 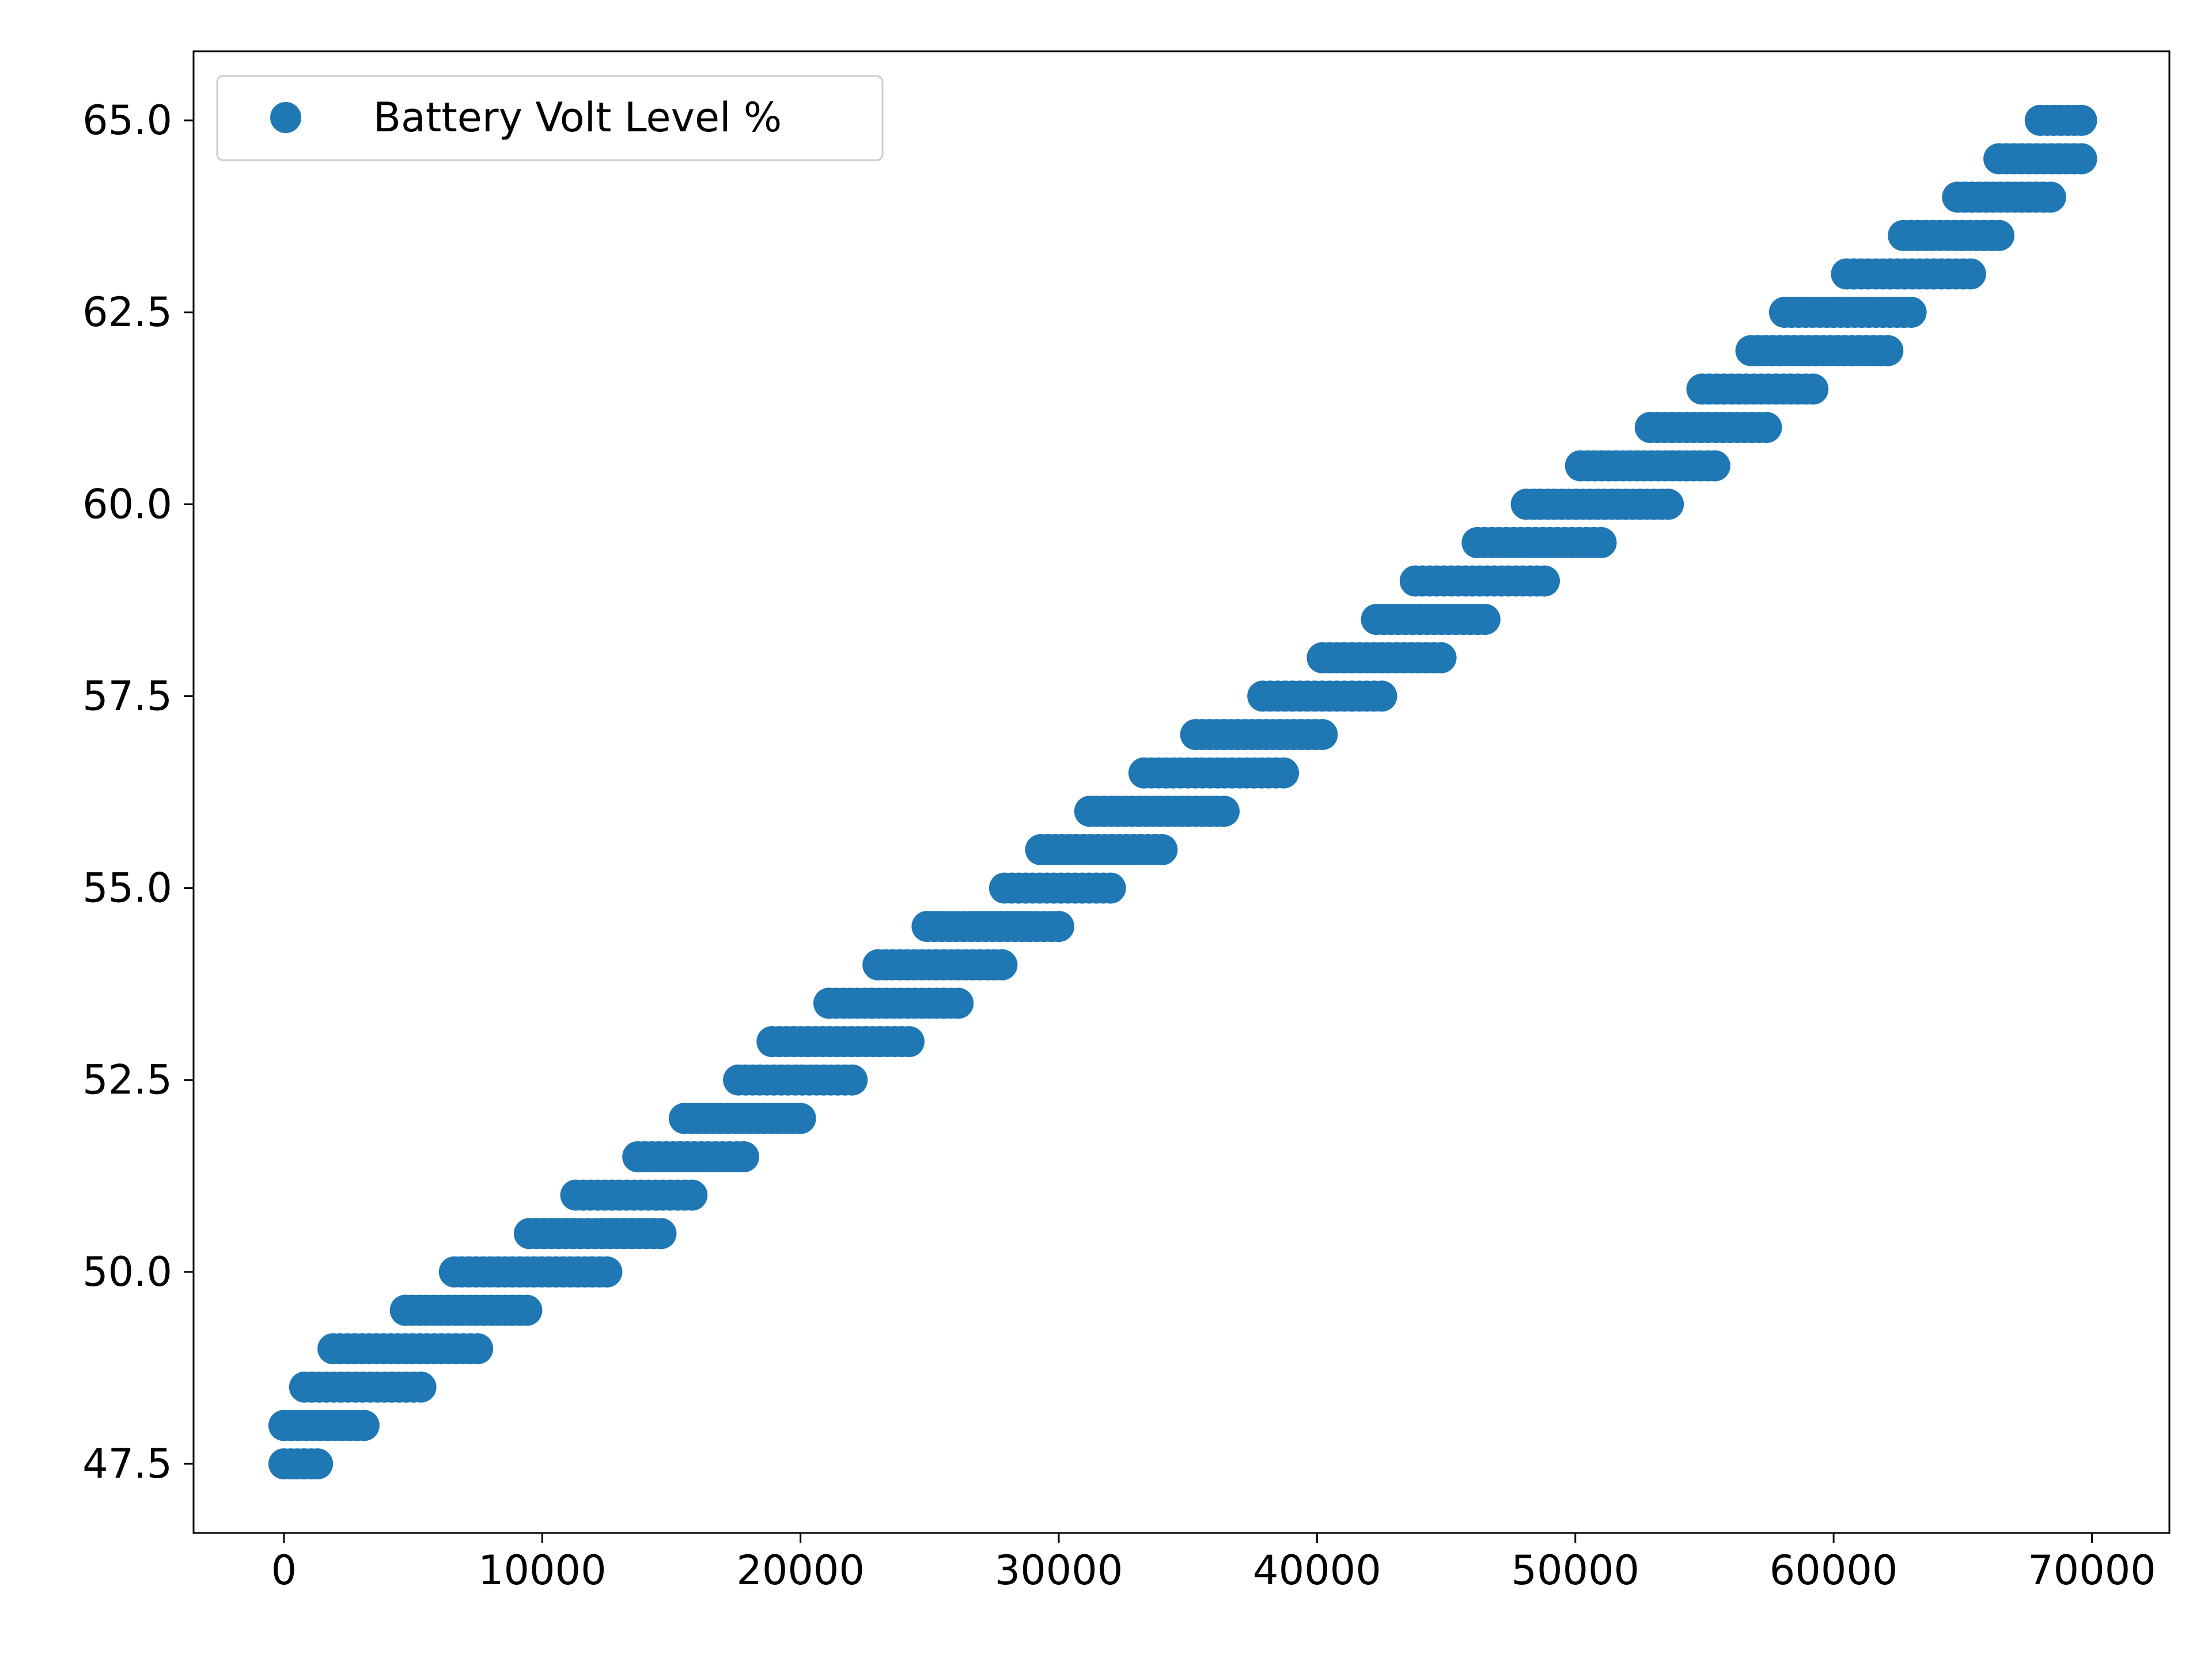 What do you see at coordinates (127, 1272) in the screenshot?
I see `y-tick-label: 50.0` at bounding box center [127, 1272].